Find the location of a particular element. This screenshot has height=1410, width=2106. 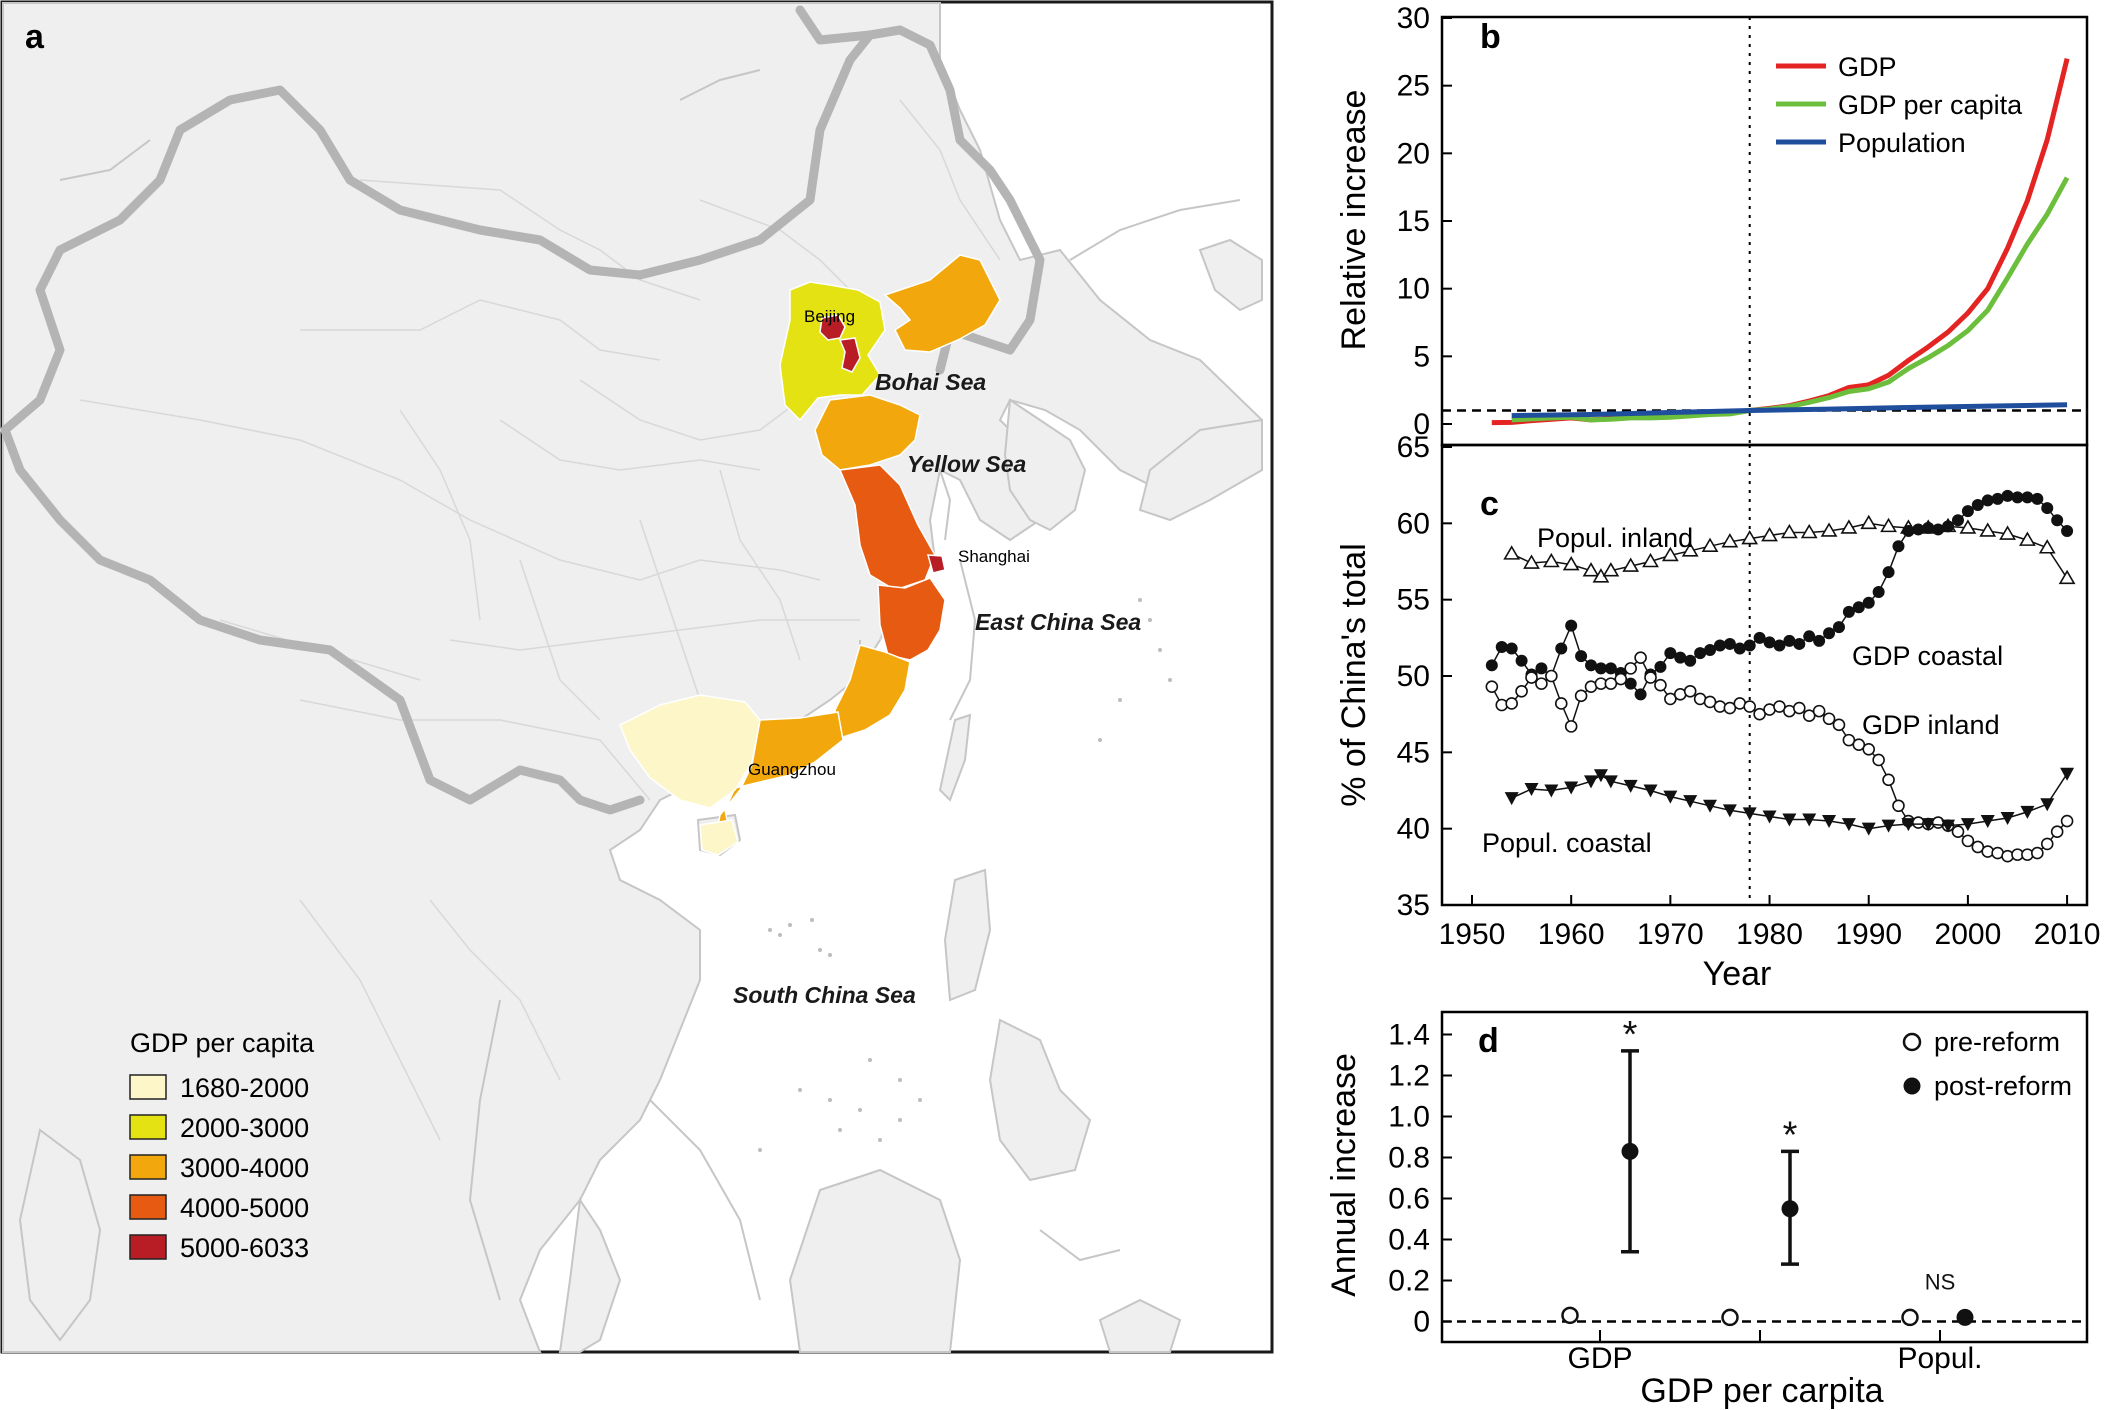

province-beijing is located at coordinates (832, 327).